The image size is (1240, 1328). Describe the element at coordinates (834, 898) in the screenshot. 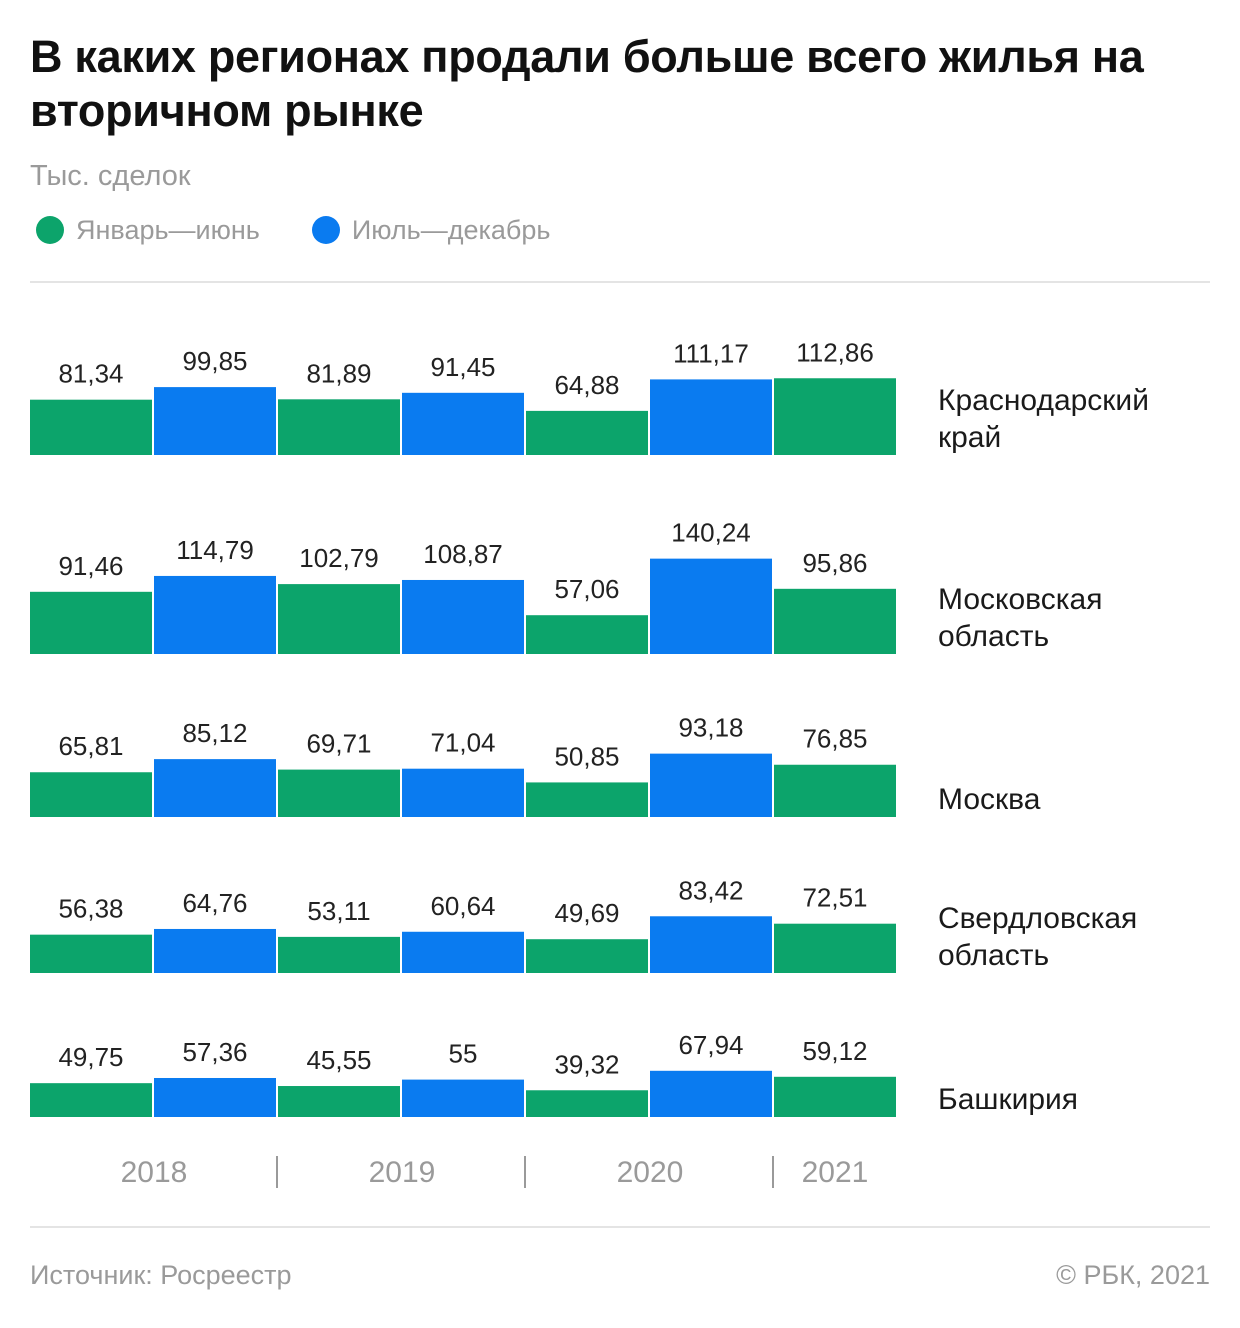

I see `data-label: 72,51` at that location.